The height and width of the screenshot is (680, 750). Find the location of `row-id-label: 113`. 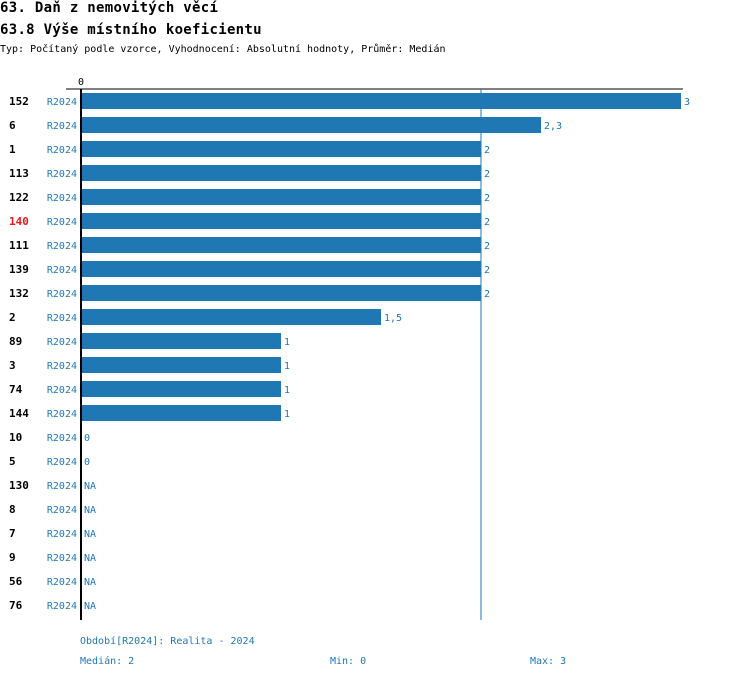

row-id-label: 113 is located at coordinates (19, 173).